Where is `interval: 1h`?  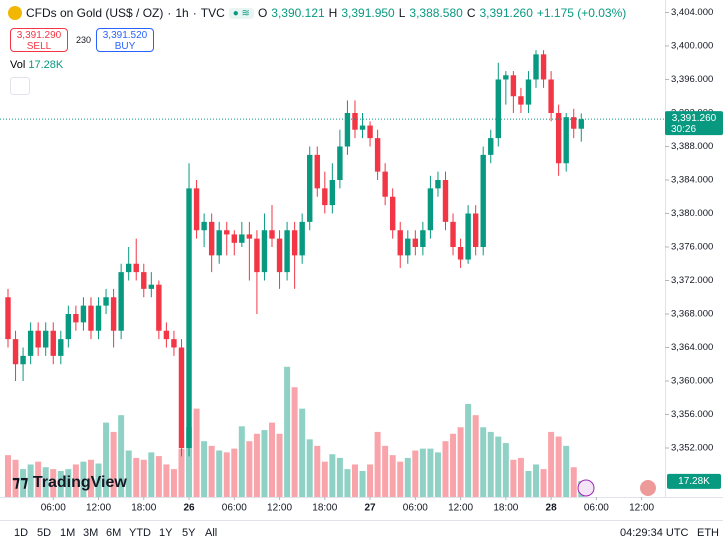 interval: 1h is located at coordinates (182, 13).